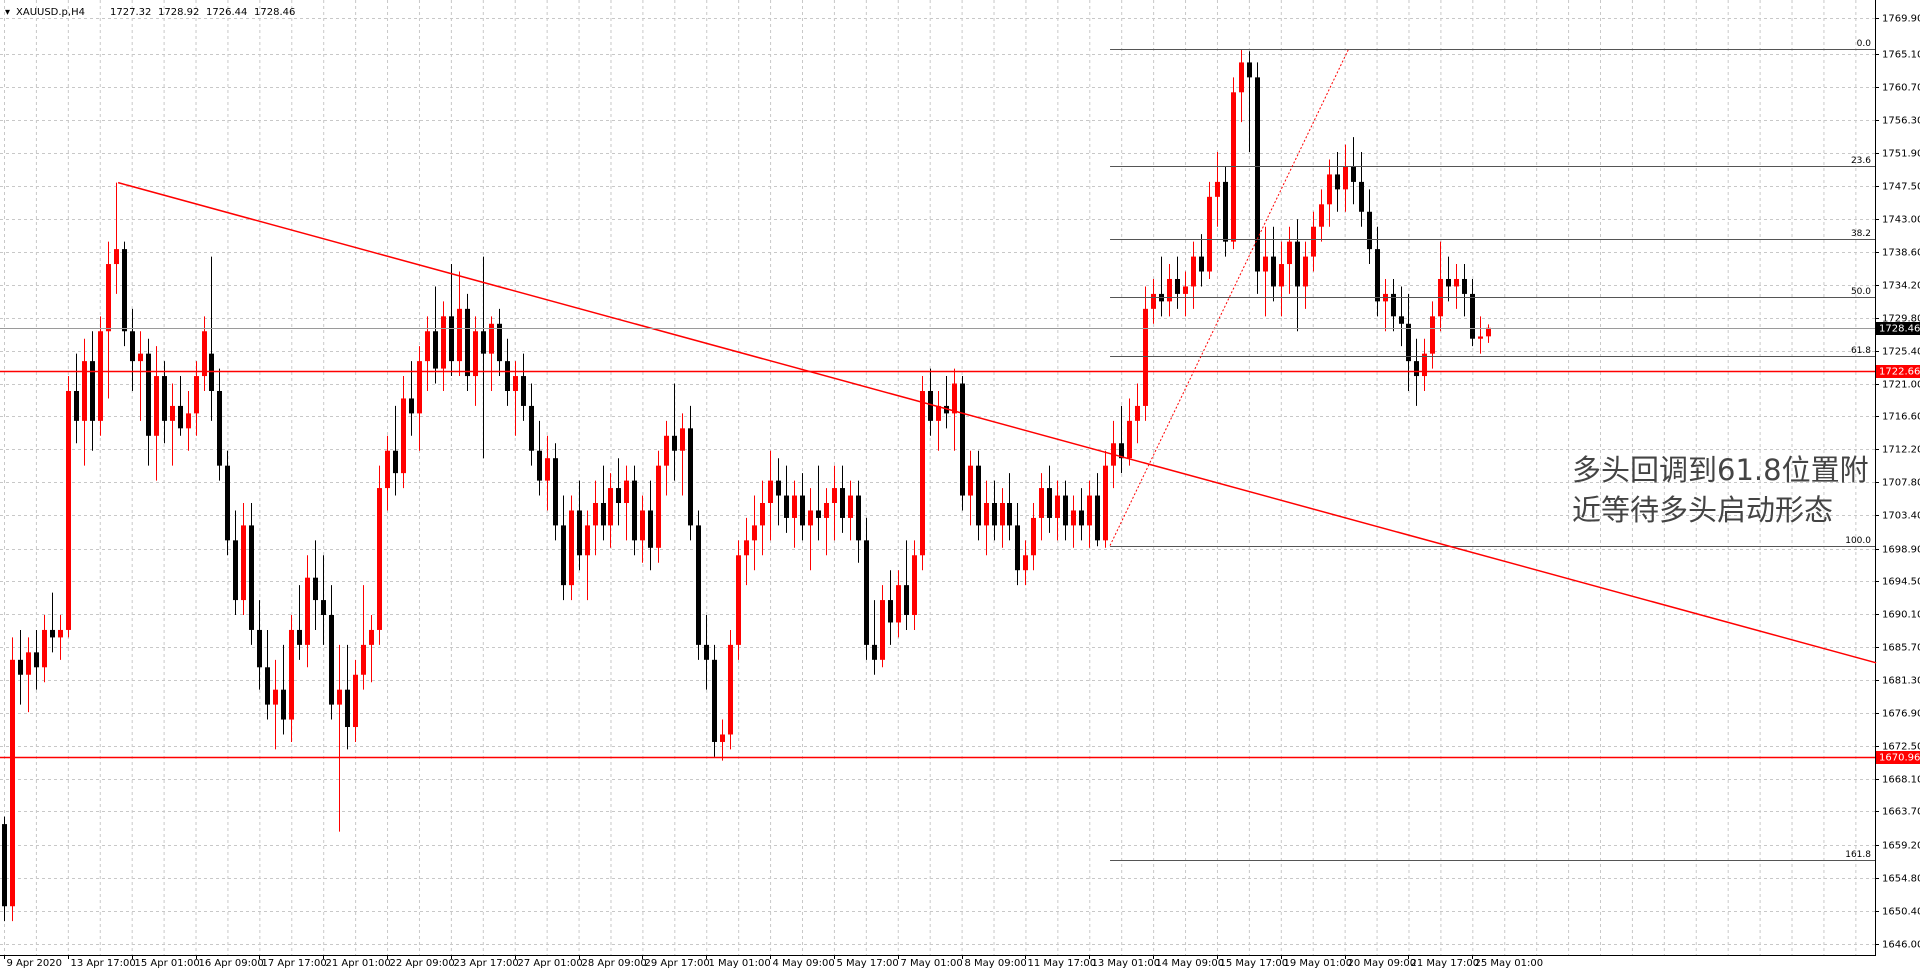 Image resolution: width=1920 pixels, height=968 pixels. I want to click on close: 1728.46, so click(274, 12).